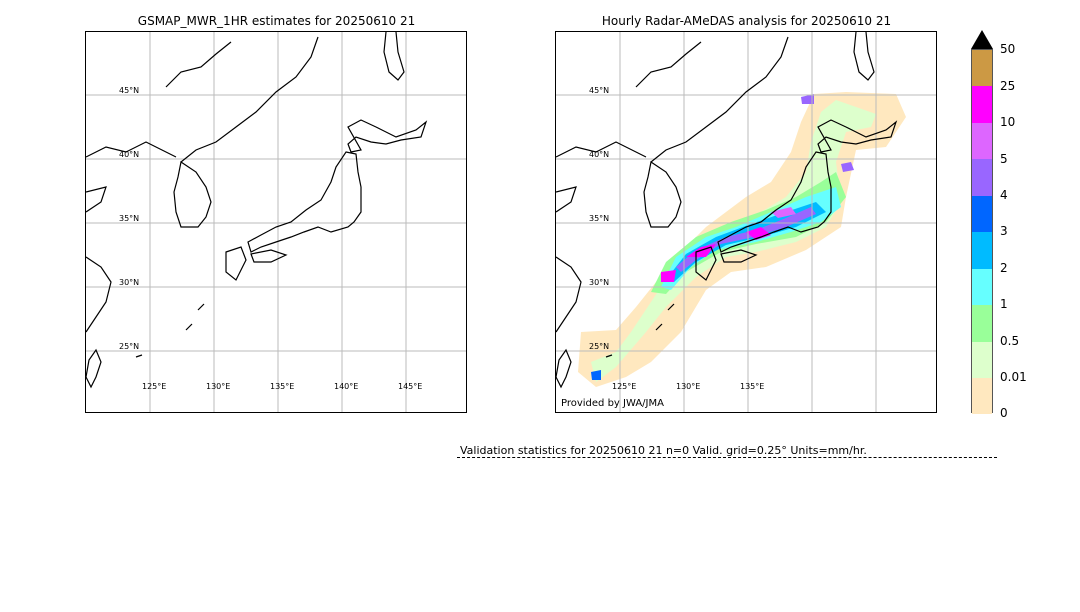 Image resolution: width=1080 pixels, height=612 pixels. Describe the element at coordinates (276, 21) in the screenshot. I see `left-map-title: GSMAP_MWR_1HR estimates for 20250610 21` at that location.